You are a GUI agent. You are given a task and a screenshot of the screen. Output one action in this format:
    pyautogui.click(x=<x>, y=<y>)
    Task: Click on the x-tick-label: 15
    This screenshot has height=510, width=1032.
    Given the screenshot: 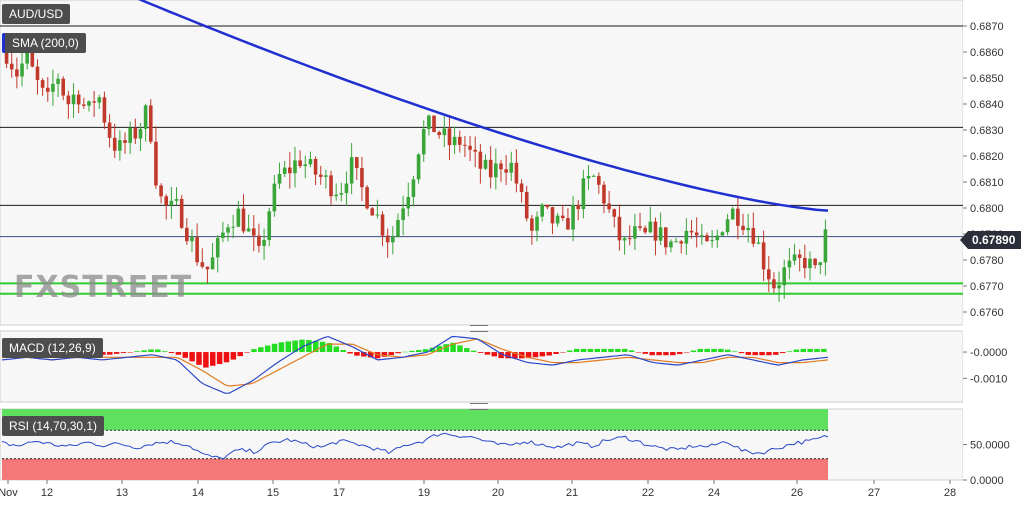 What is the action you would take?
    pyautogui.click(x=273, y=493)
    